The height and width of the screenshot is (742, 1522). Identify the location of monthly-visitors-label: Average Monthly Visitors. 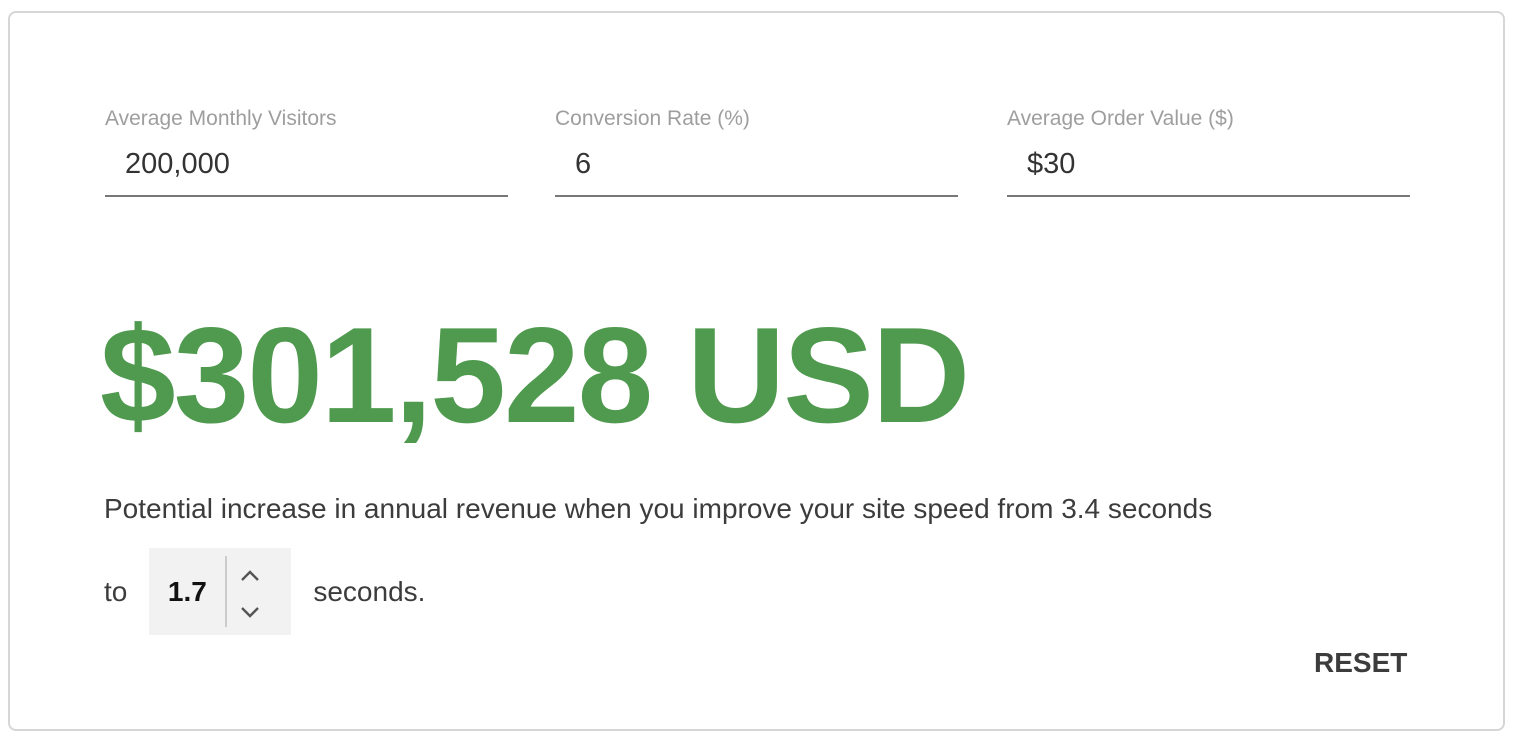
(221, 118).